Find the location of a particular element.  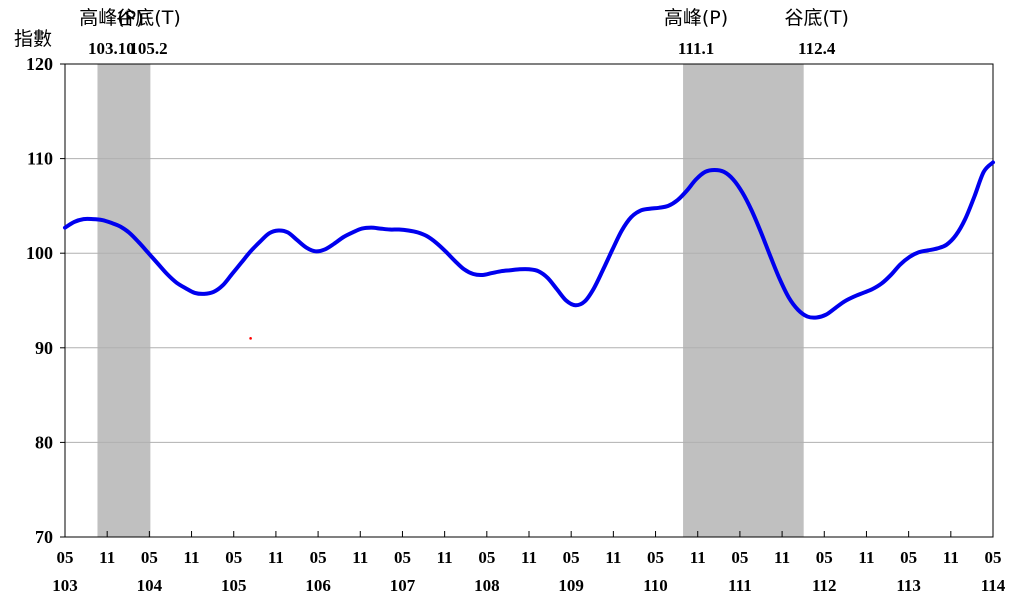

x-tick-month-10: 05 is located at coordinates (486, 557).